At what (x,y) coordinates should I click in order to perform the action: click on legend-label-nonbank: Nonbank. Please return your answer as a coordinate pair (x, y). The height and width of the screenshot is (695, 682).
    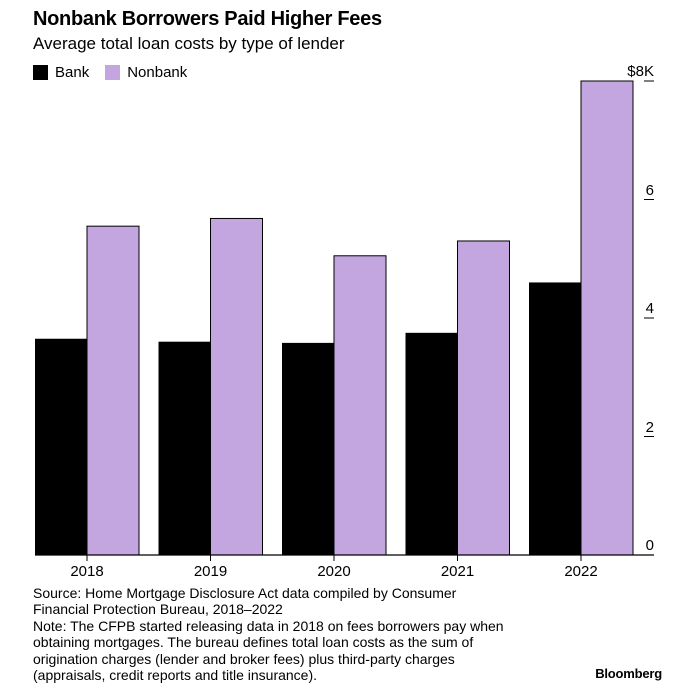
    Looking at the image, I should click on (157, 72).